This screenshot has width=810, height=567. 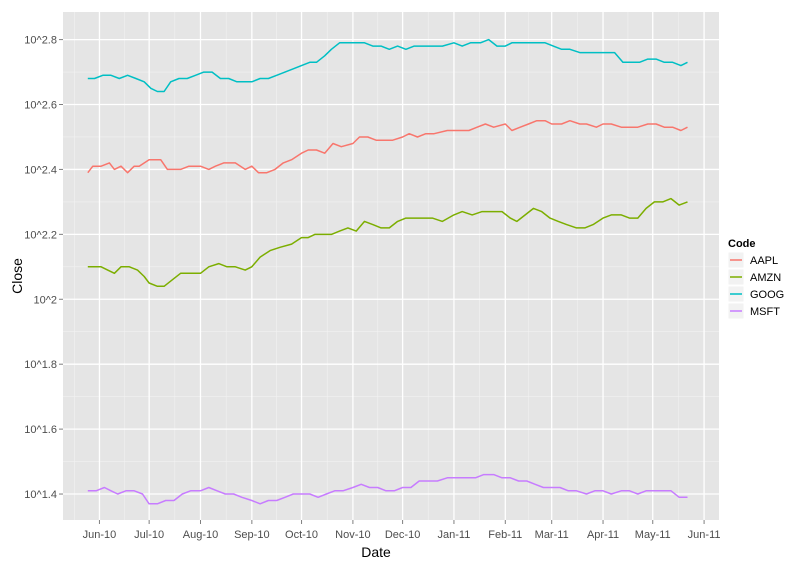 I want to click on x-tick-label: Mar-11, so click(x=552, y=535).